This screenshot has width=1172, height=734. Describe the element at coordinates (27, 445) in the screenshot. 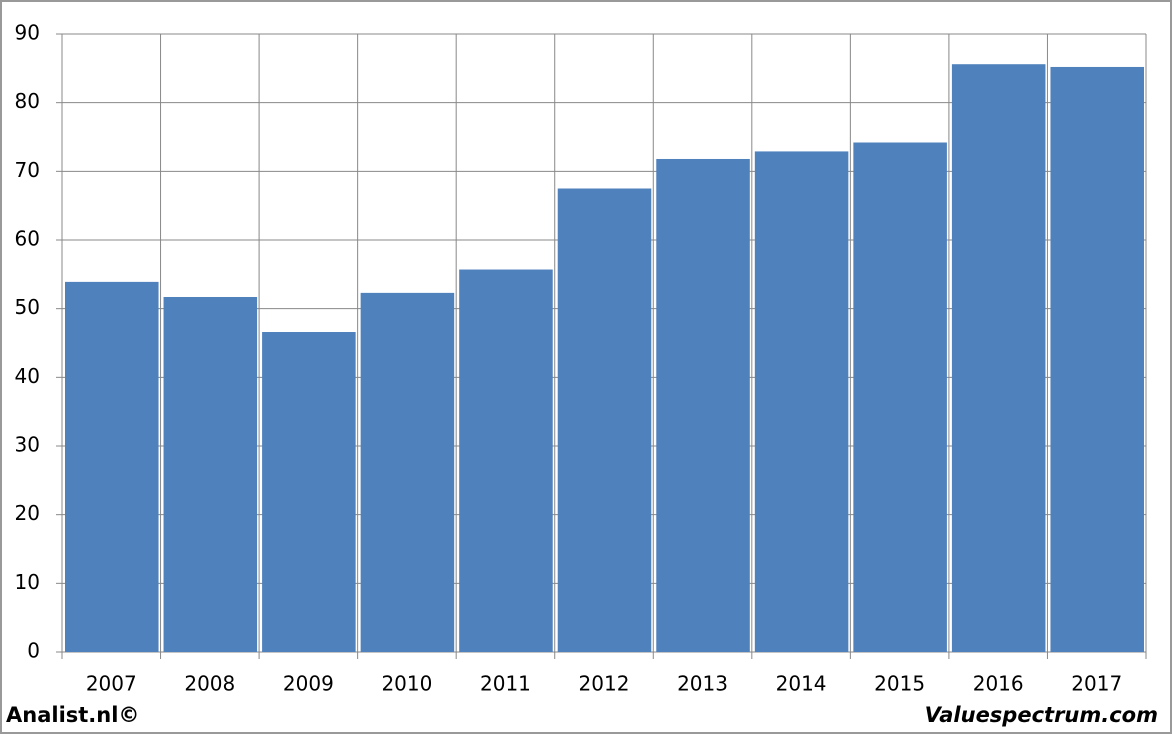

I see `y-tick-label: 30` at that location.